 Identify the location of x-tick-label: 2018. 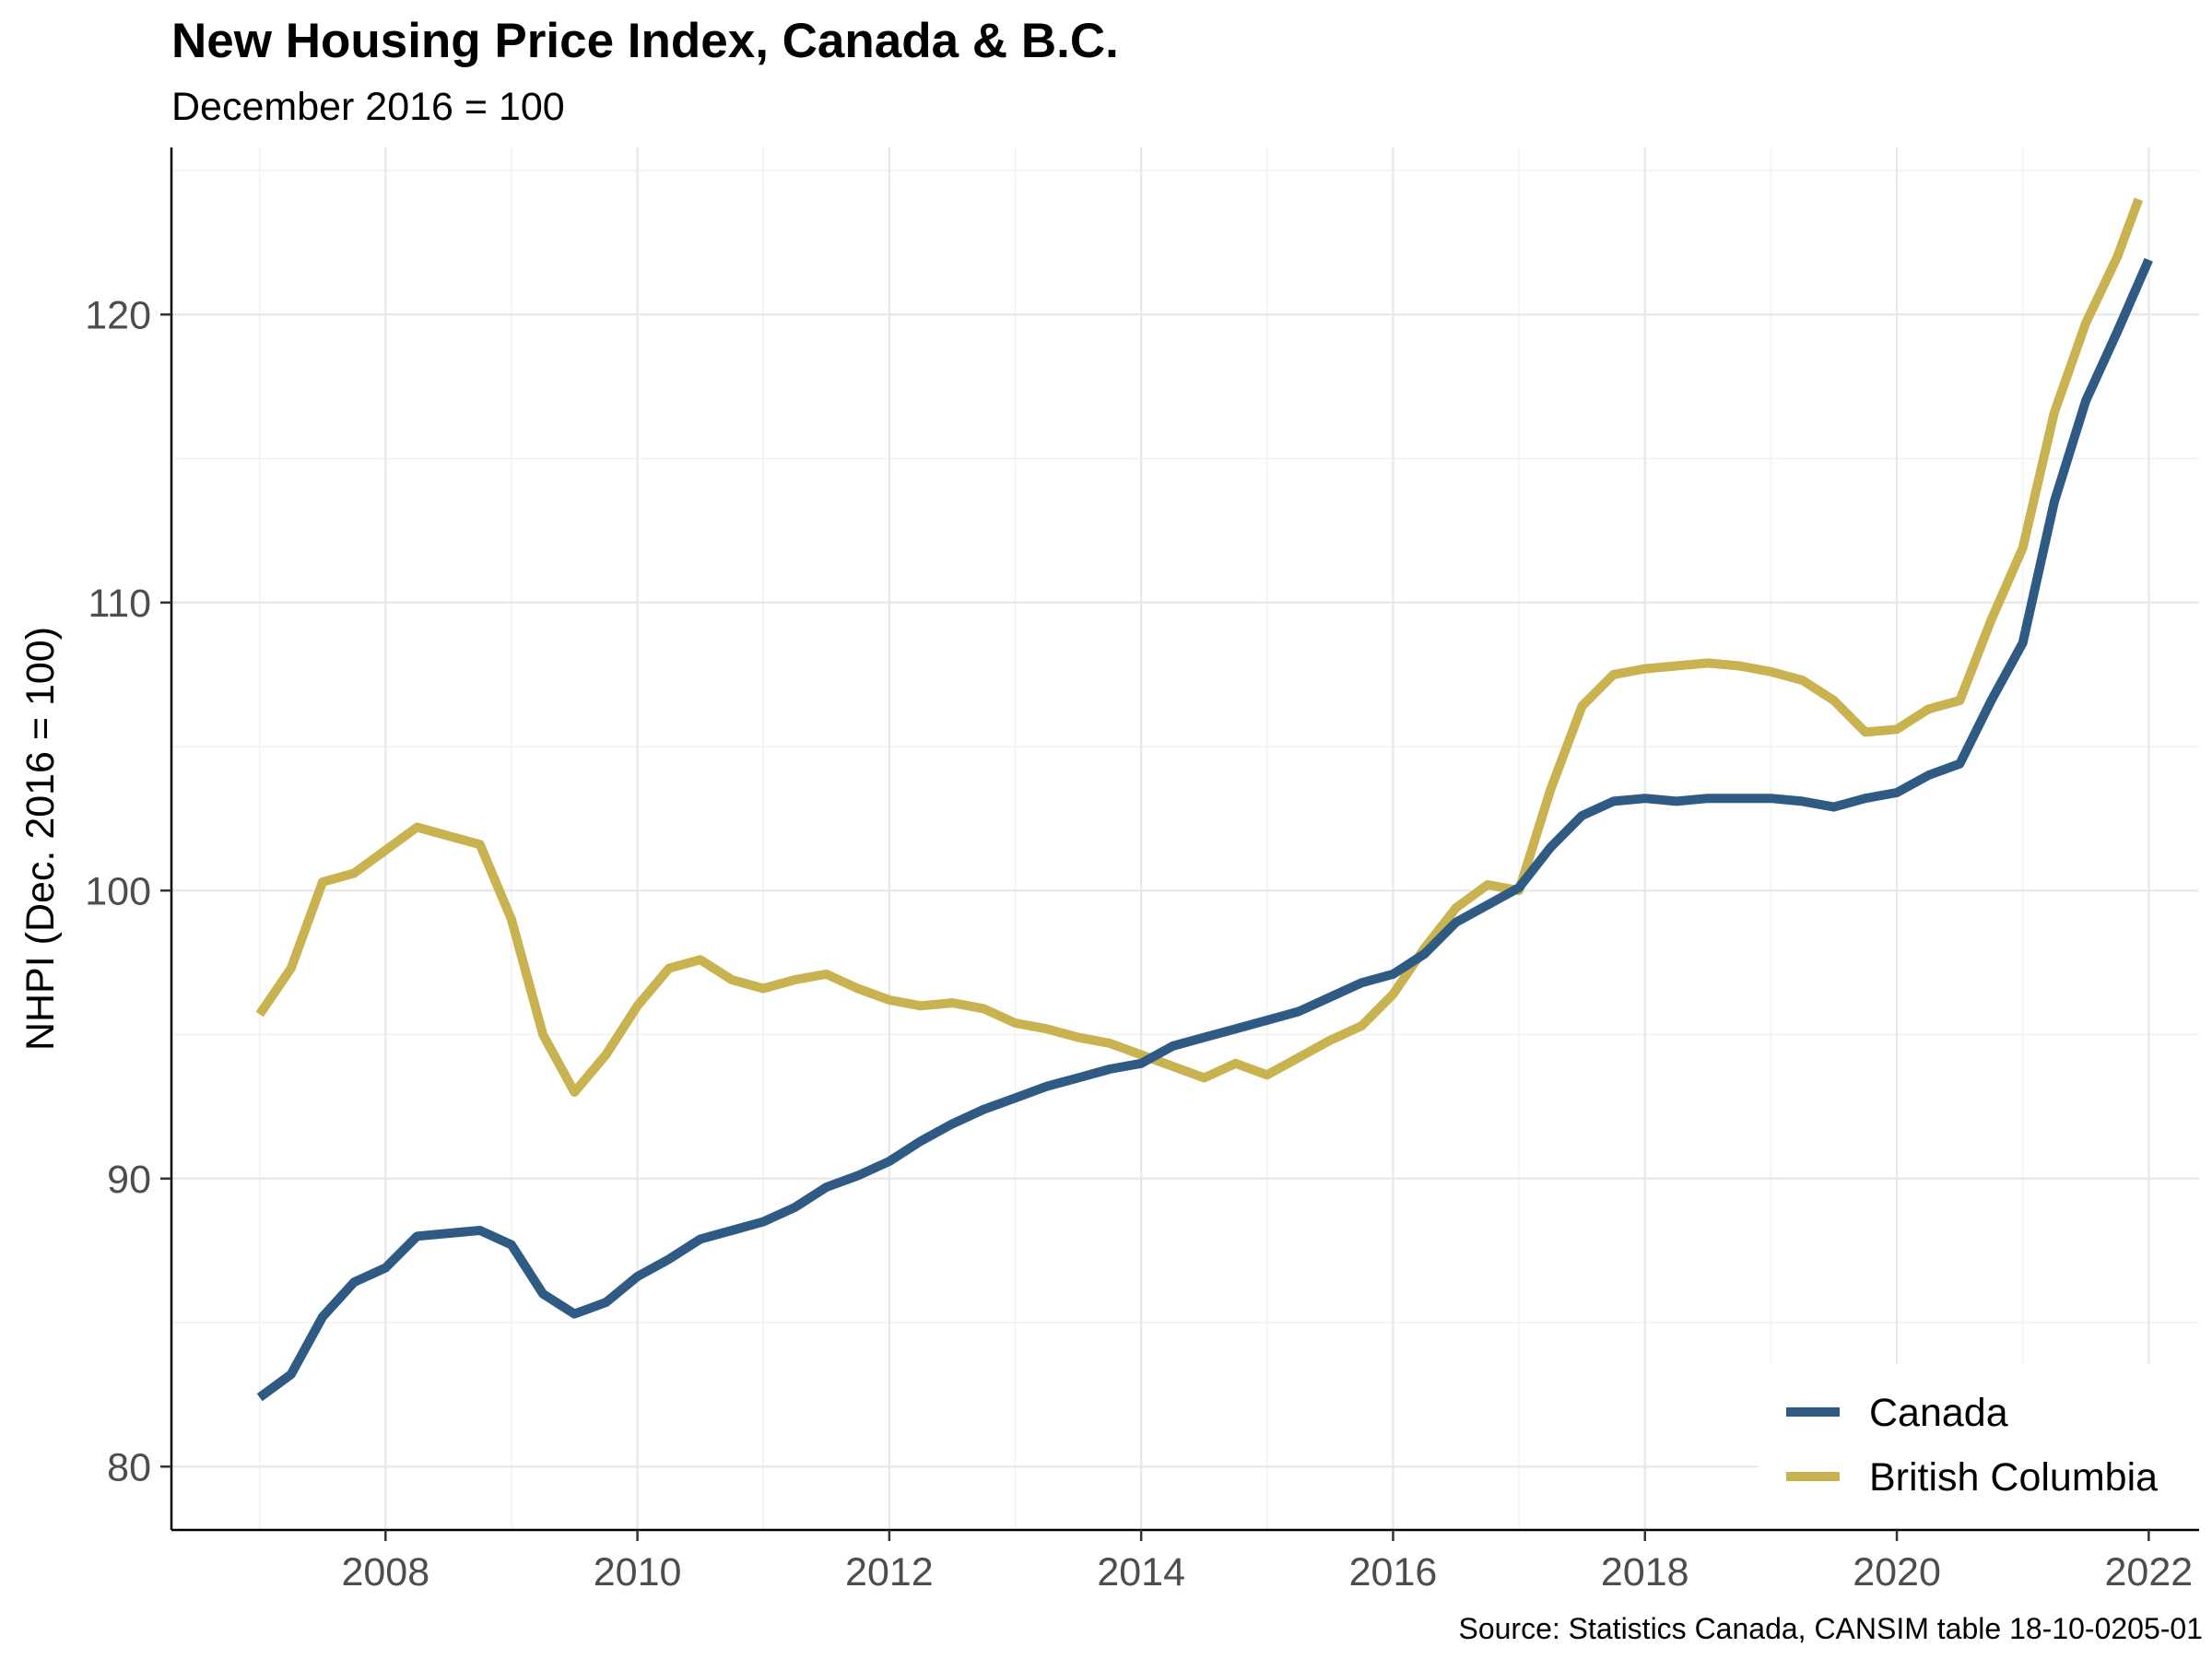
(1645, 1572).